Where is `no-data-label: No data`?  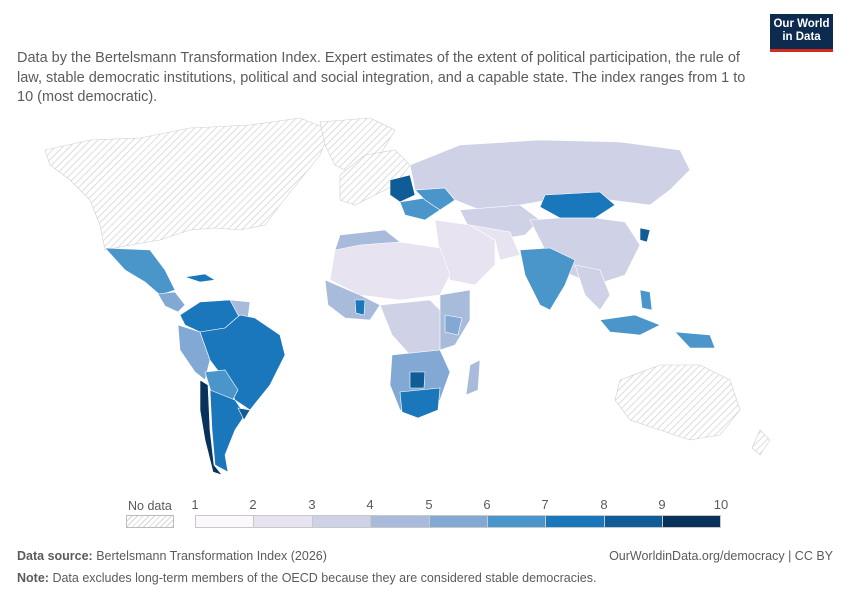
no-data-label: No data is located at coordinates (150, 506).